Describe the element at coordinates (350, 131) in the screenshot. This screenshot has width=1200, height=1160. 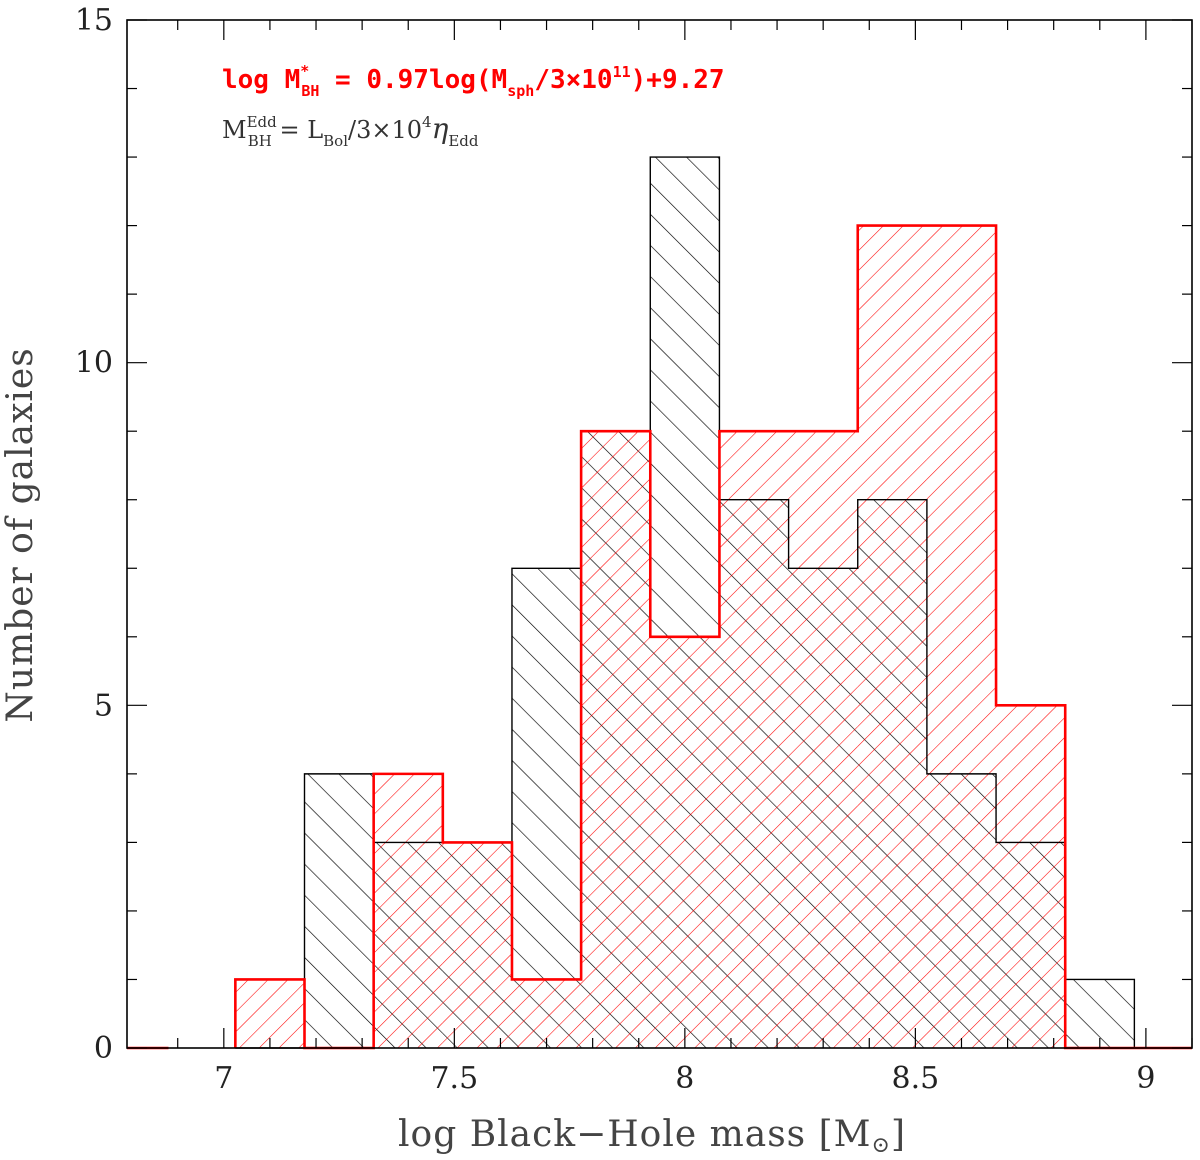
I see `legend-black-formula: MEdd BH = LBol/3×104ηEdd` at that location.